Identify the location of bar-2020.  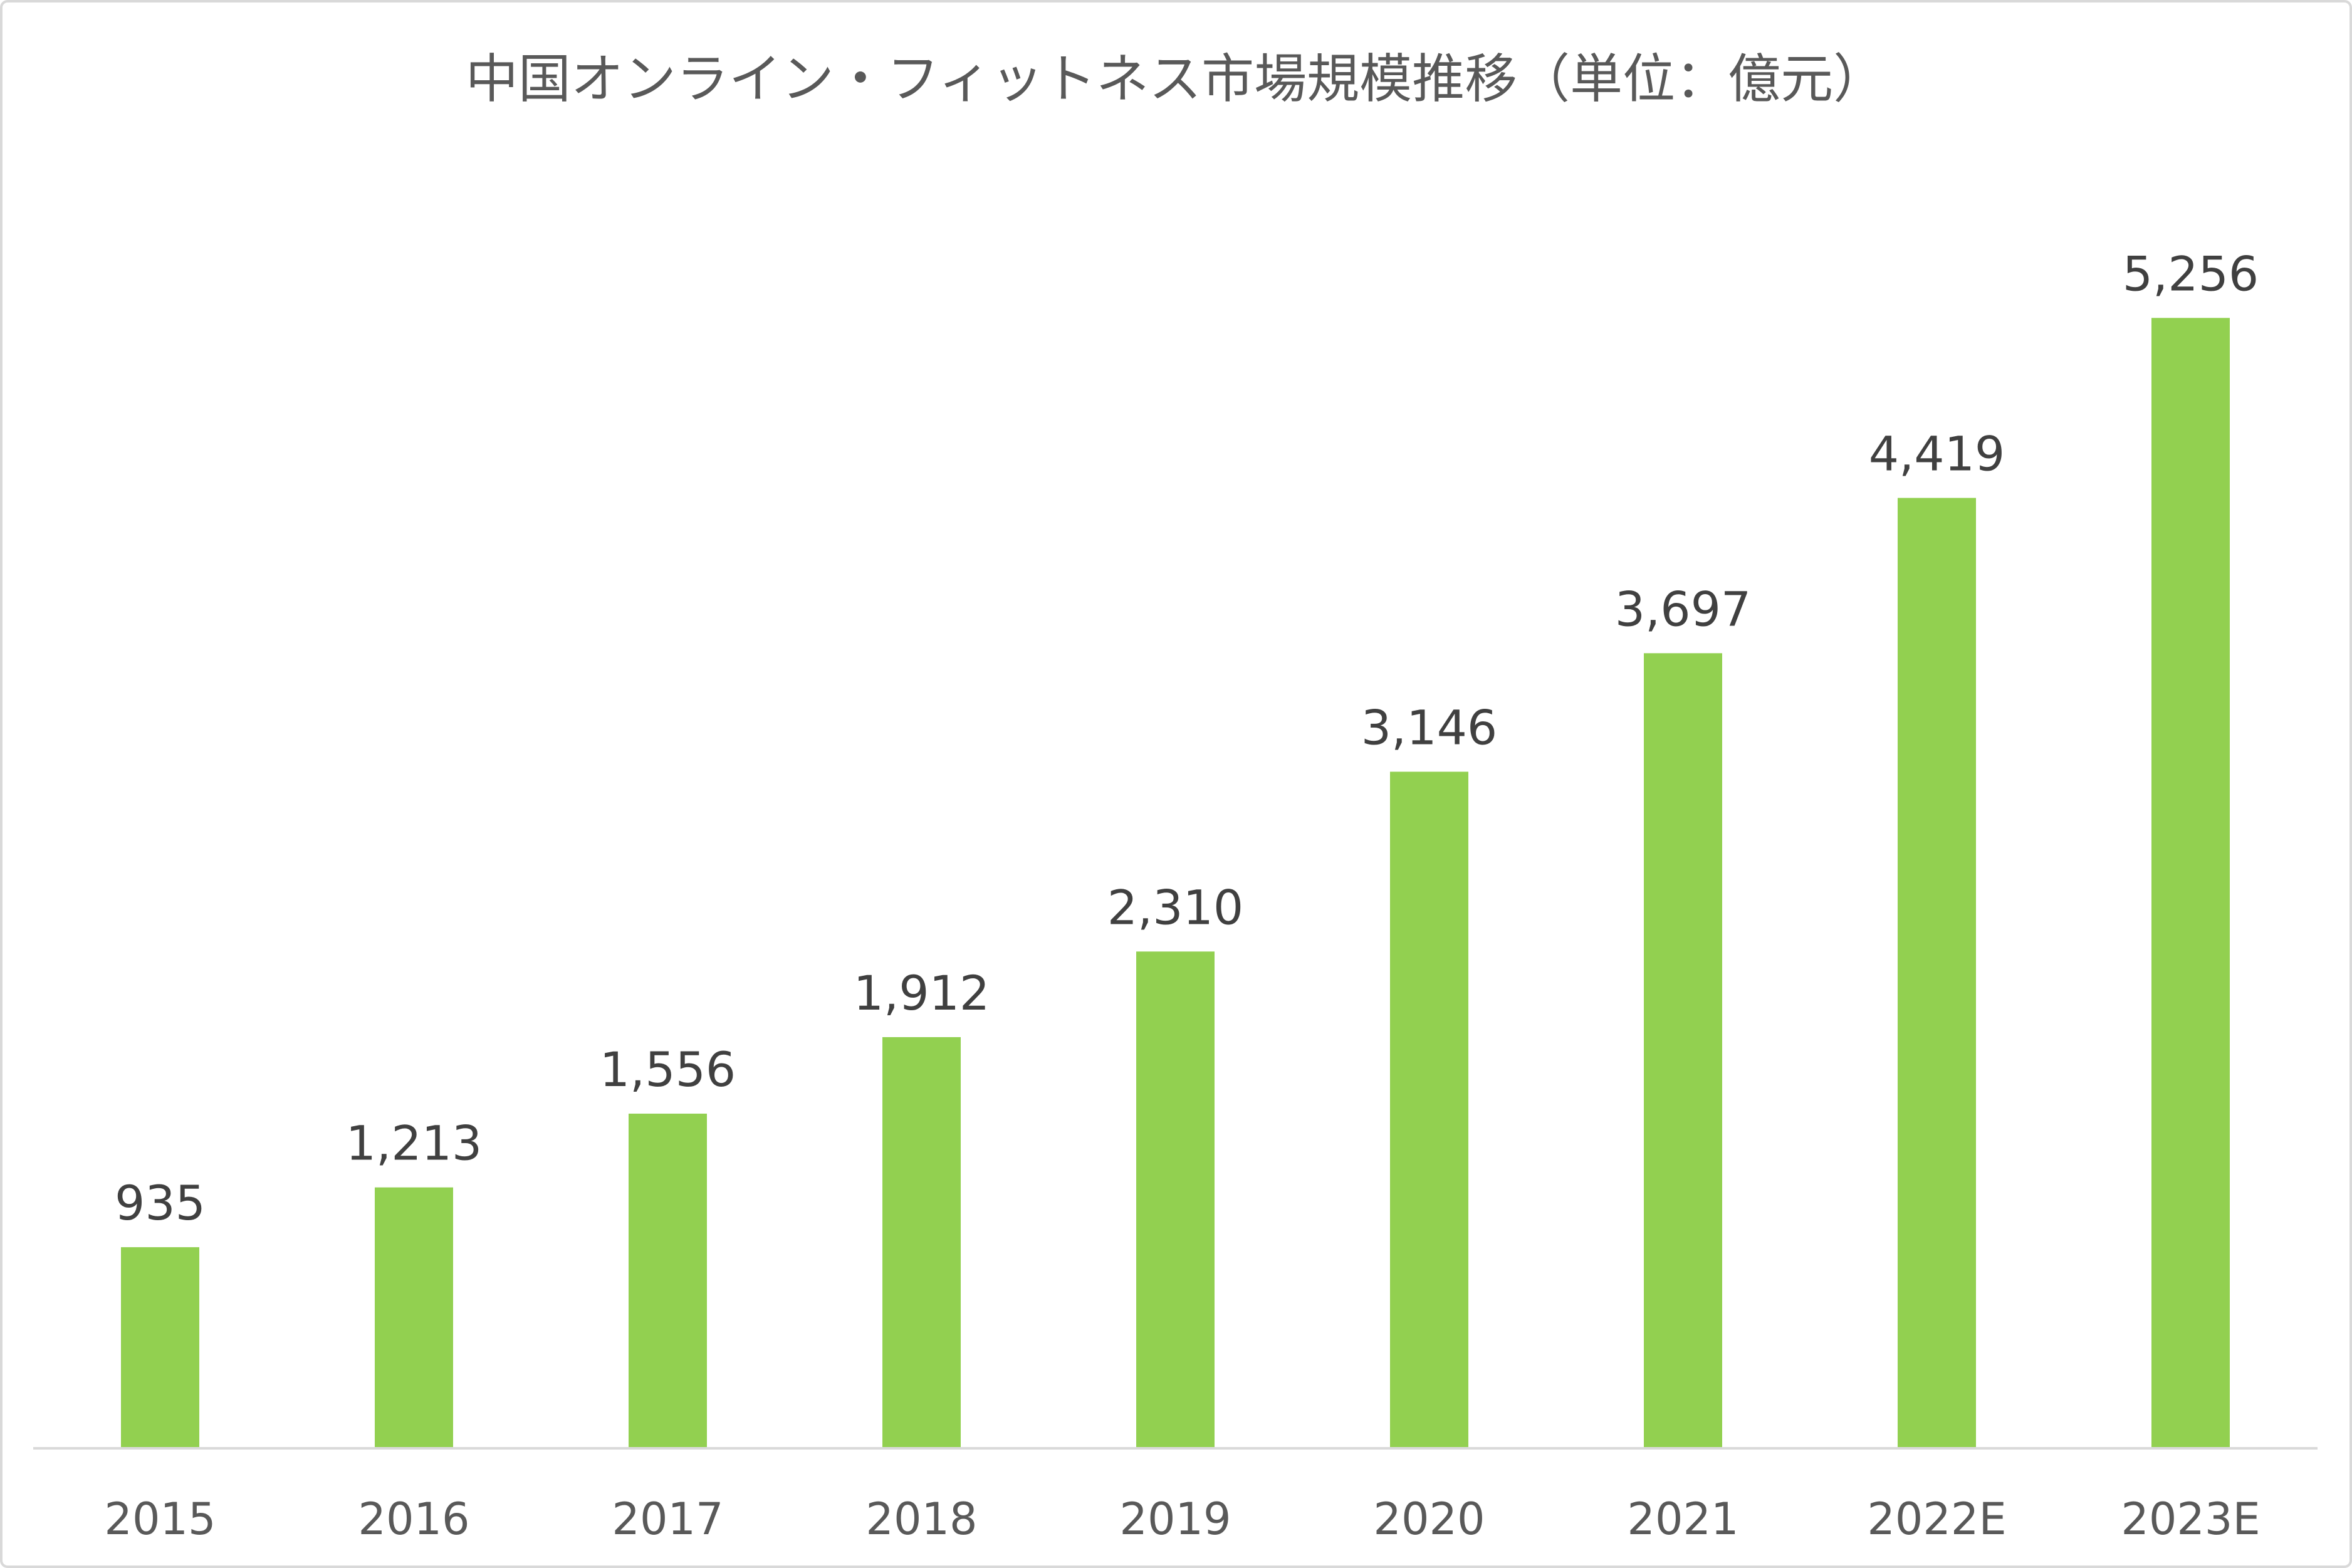
(1429, 1109).